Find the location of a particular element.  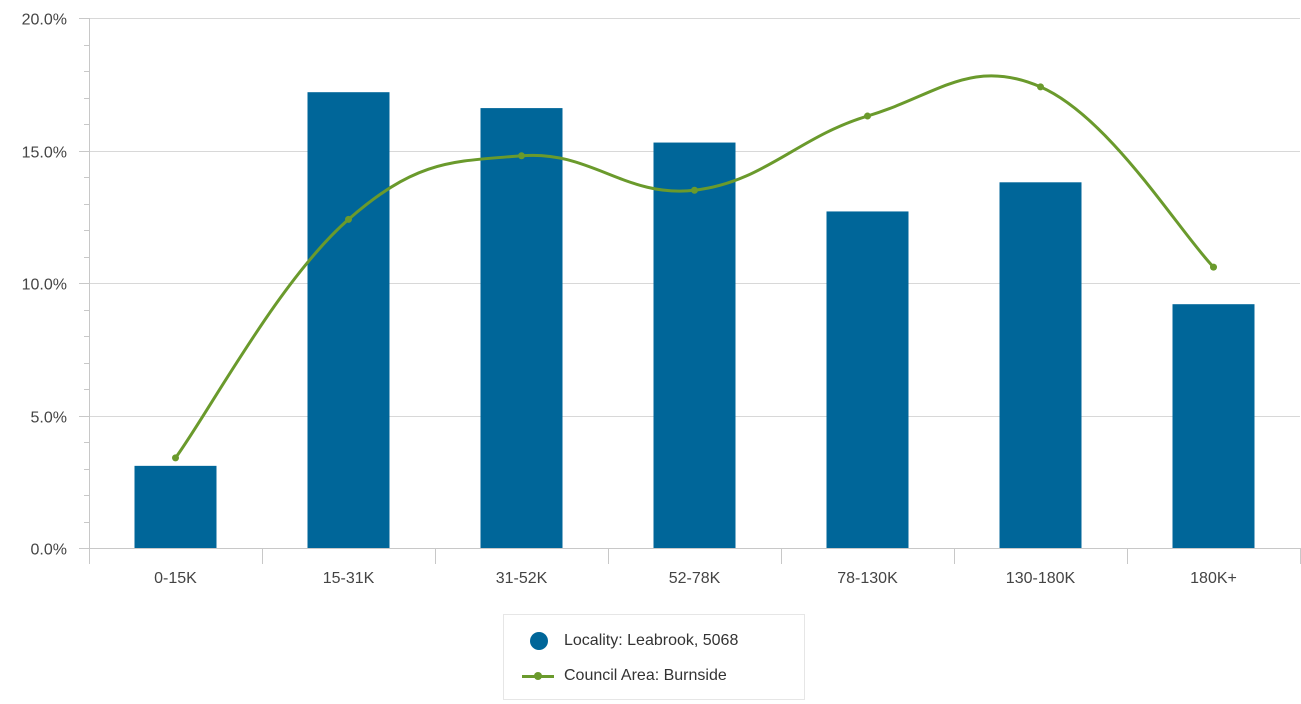

x-tick-label: 0-15K is located at coordinates (175, 578).